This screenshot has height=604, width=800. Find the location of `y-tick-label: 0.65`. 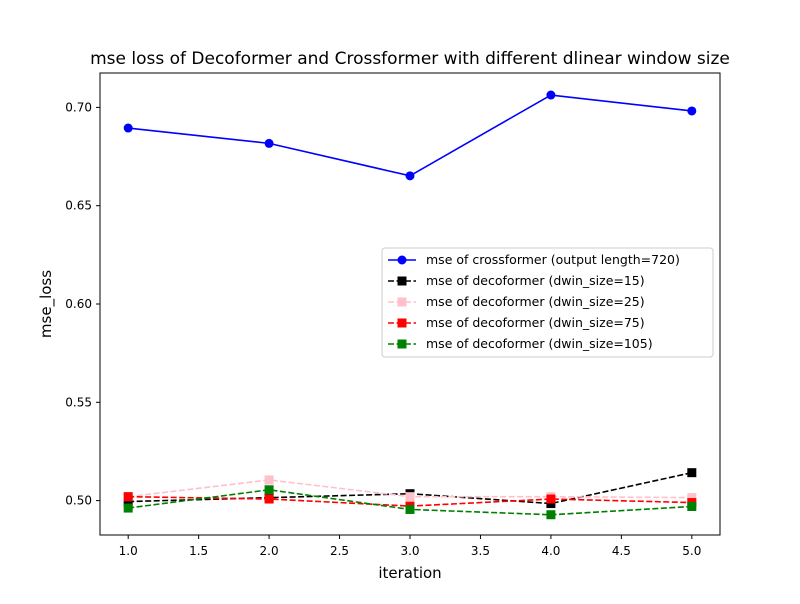

y-tick-label: 0.65 is located at coordinates (78, 206).